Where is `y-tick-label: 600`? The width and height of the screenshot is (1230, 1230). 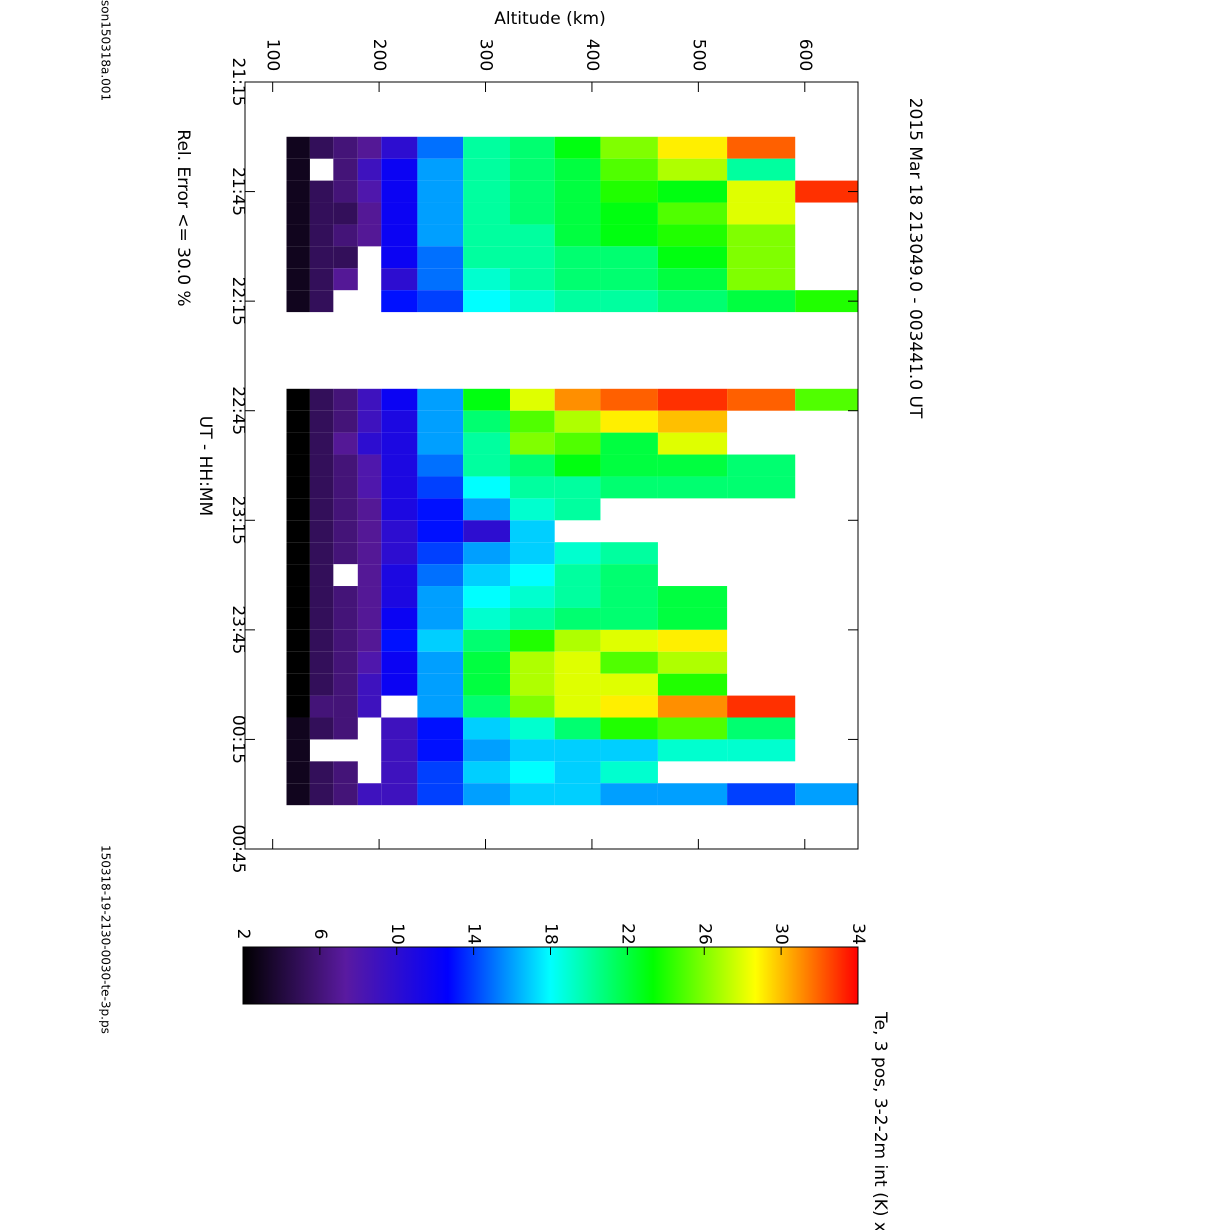 y-tick-label: 600 is located at coordinates (805, 55).